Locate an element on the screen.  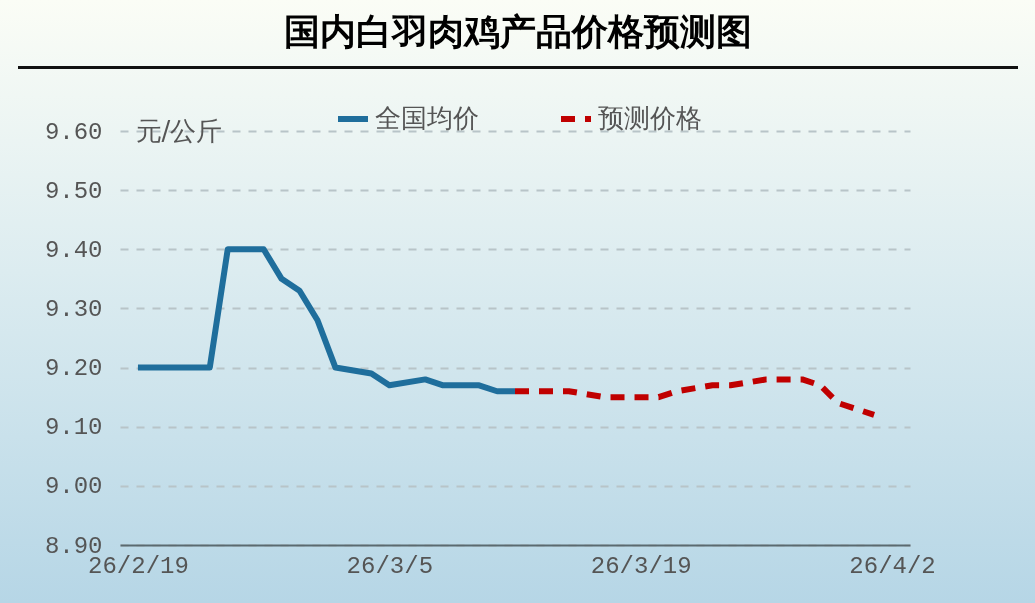
y-tick-label: 9.10 is located at coordinates (73, 428).